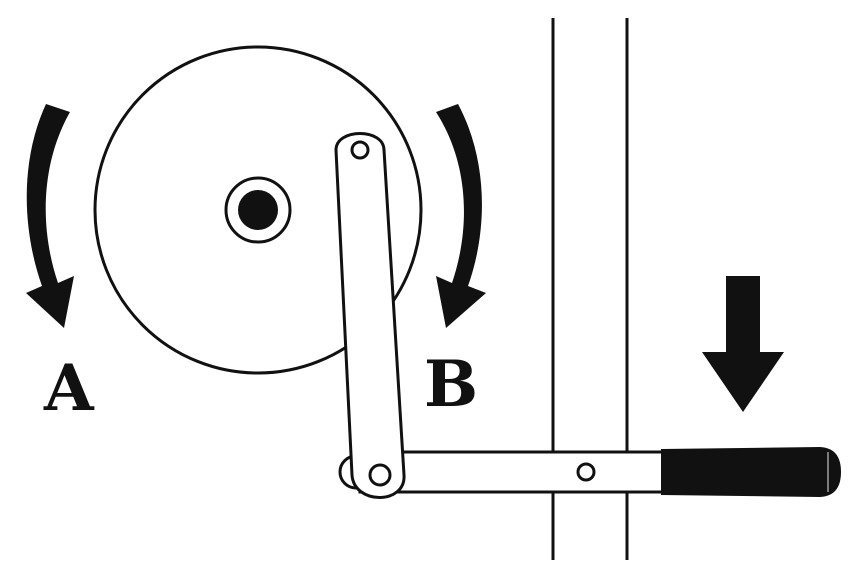  I want to click on rod-bottom-pin, so click(380, 475).